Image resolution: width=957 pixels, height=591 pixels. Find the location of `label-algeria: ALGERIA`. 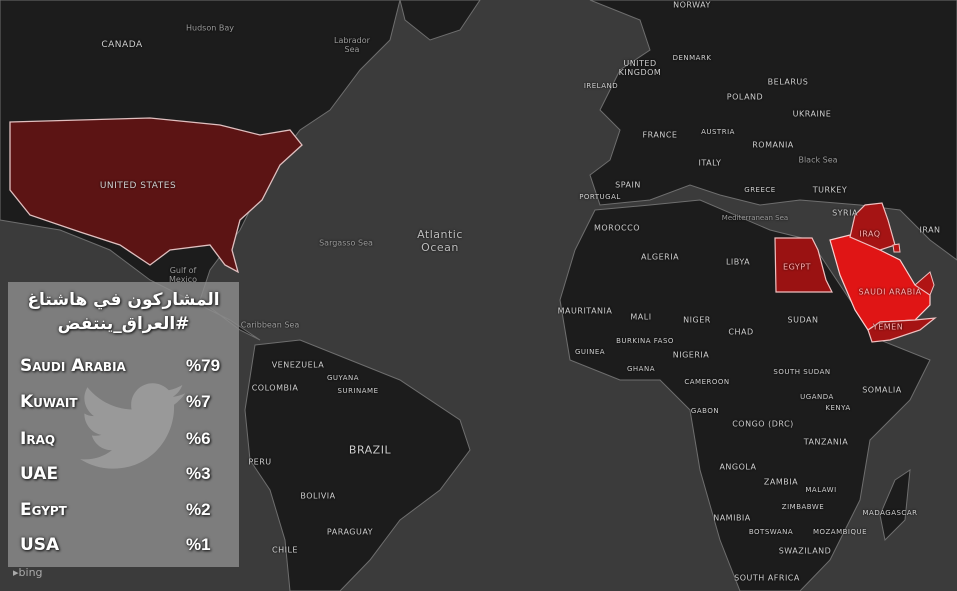

label-algeria: ALGERIA is located at coordinates (660, 257).